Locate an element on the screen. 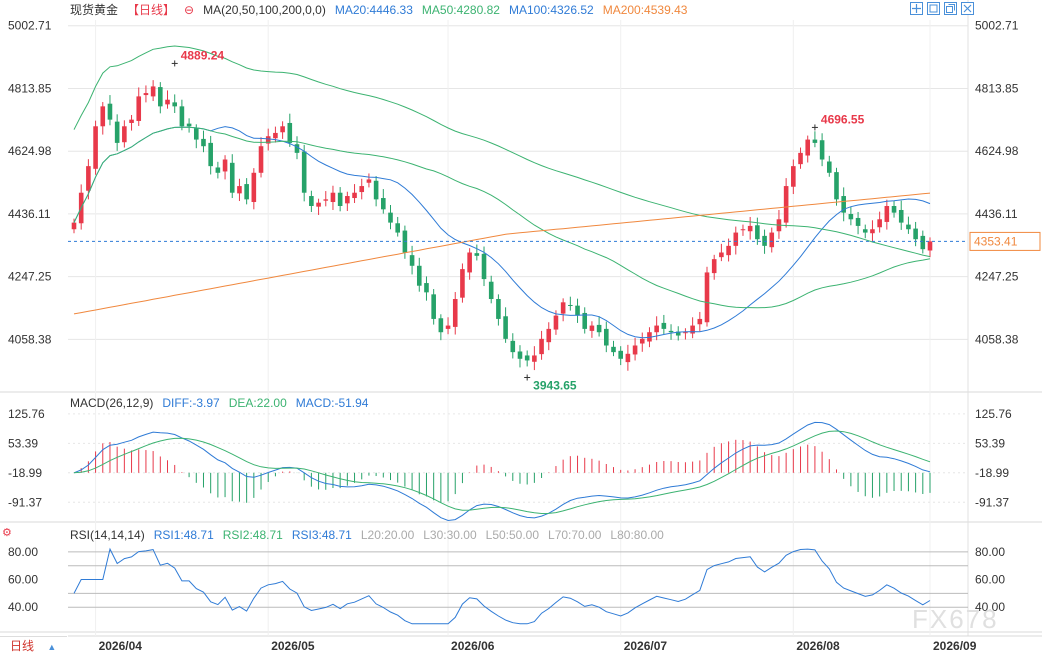 The image size is (1042, 657). ma-header-item: MA100:4326.52 is located at coordinates (551, 10).